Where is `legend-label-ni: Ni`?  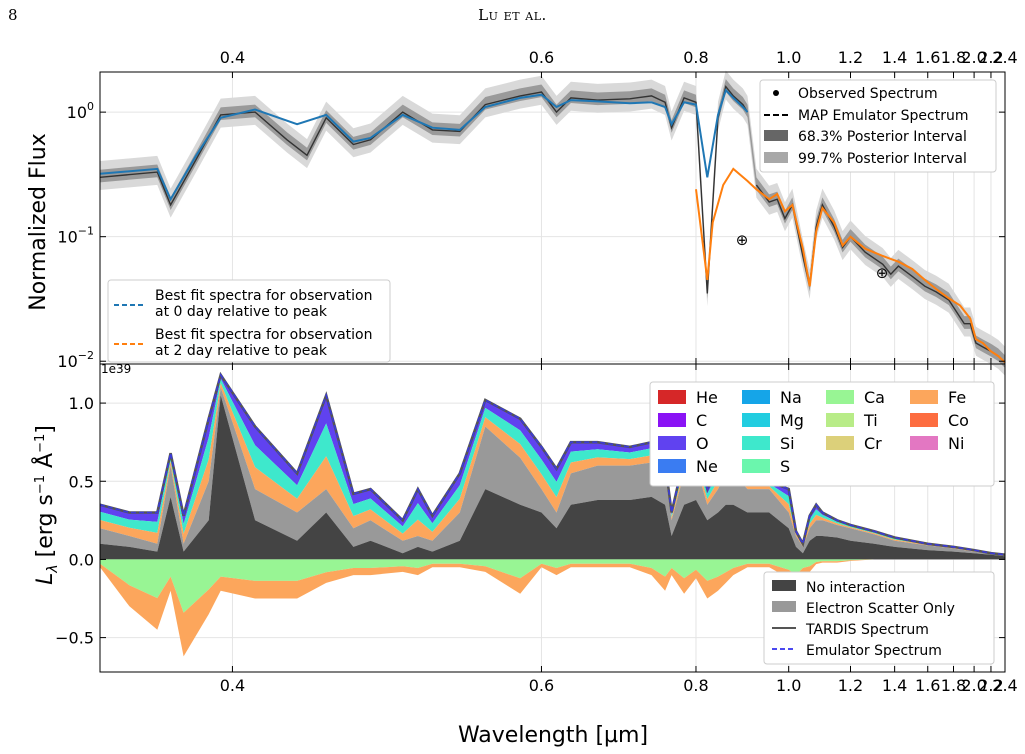
legend-label-ni: Ni is located at coordinates (956, 443).